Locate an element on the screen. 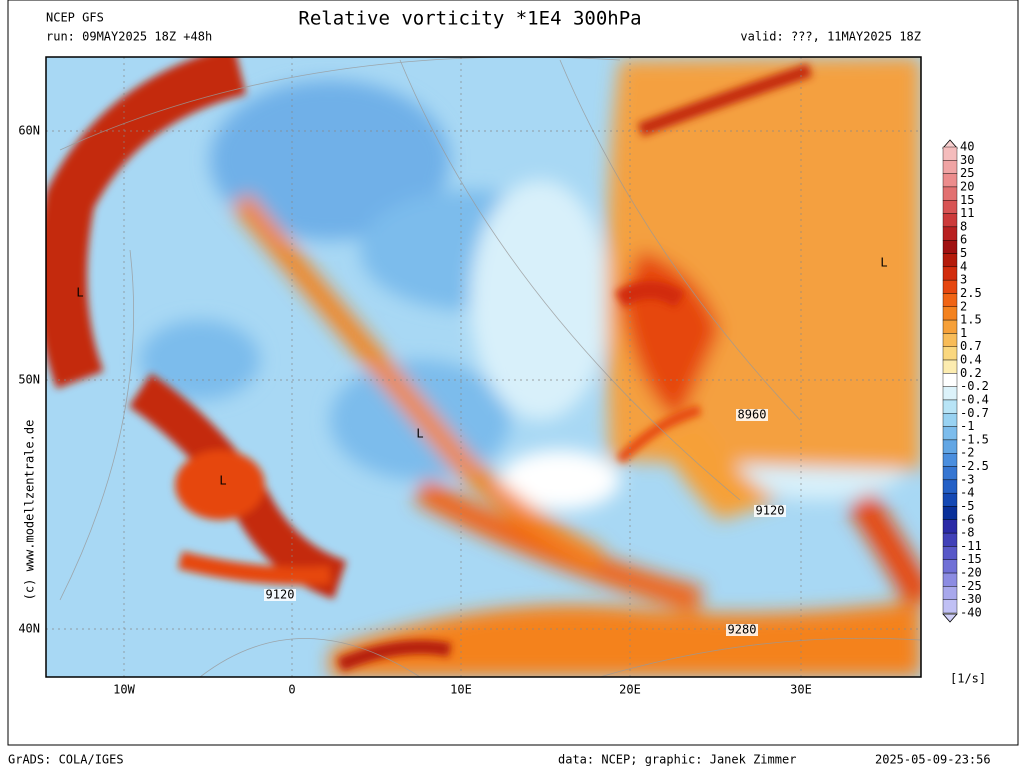 This screenshot has width=1024, height=768. lon-label: 10W is located at coordinates (124, 690).